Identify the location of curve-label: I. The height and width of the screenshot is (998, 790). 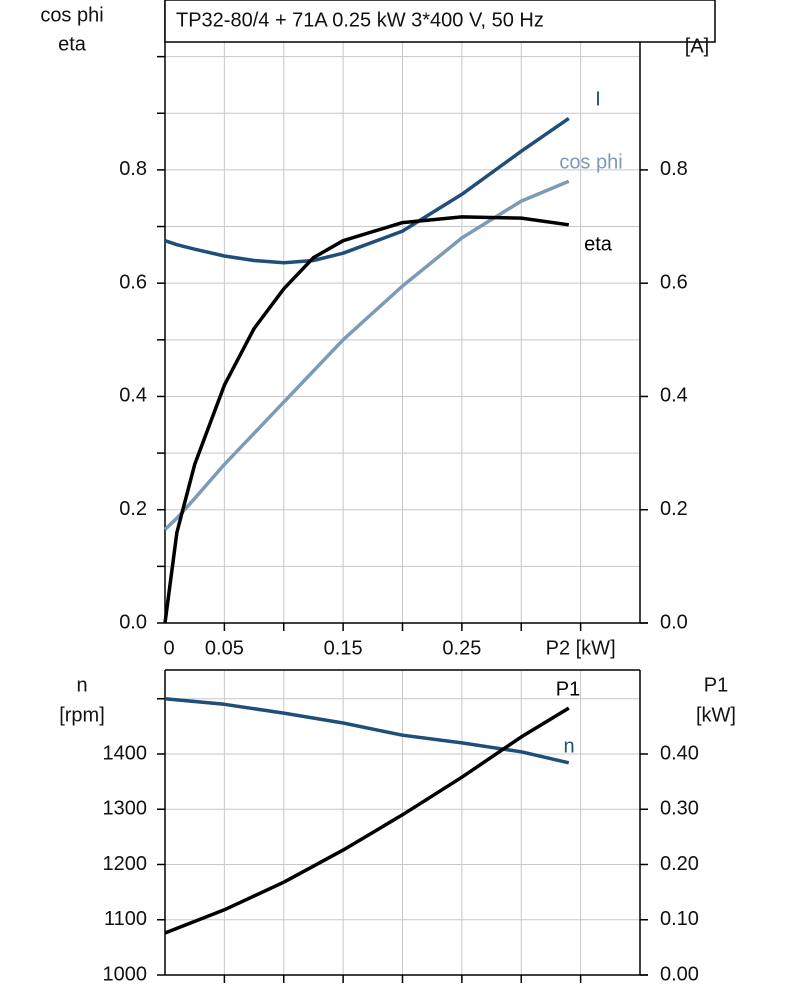
(598, 99).